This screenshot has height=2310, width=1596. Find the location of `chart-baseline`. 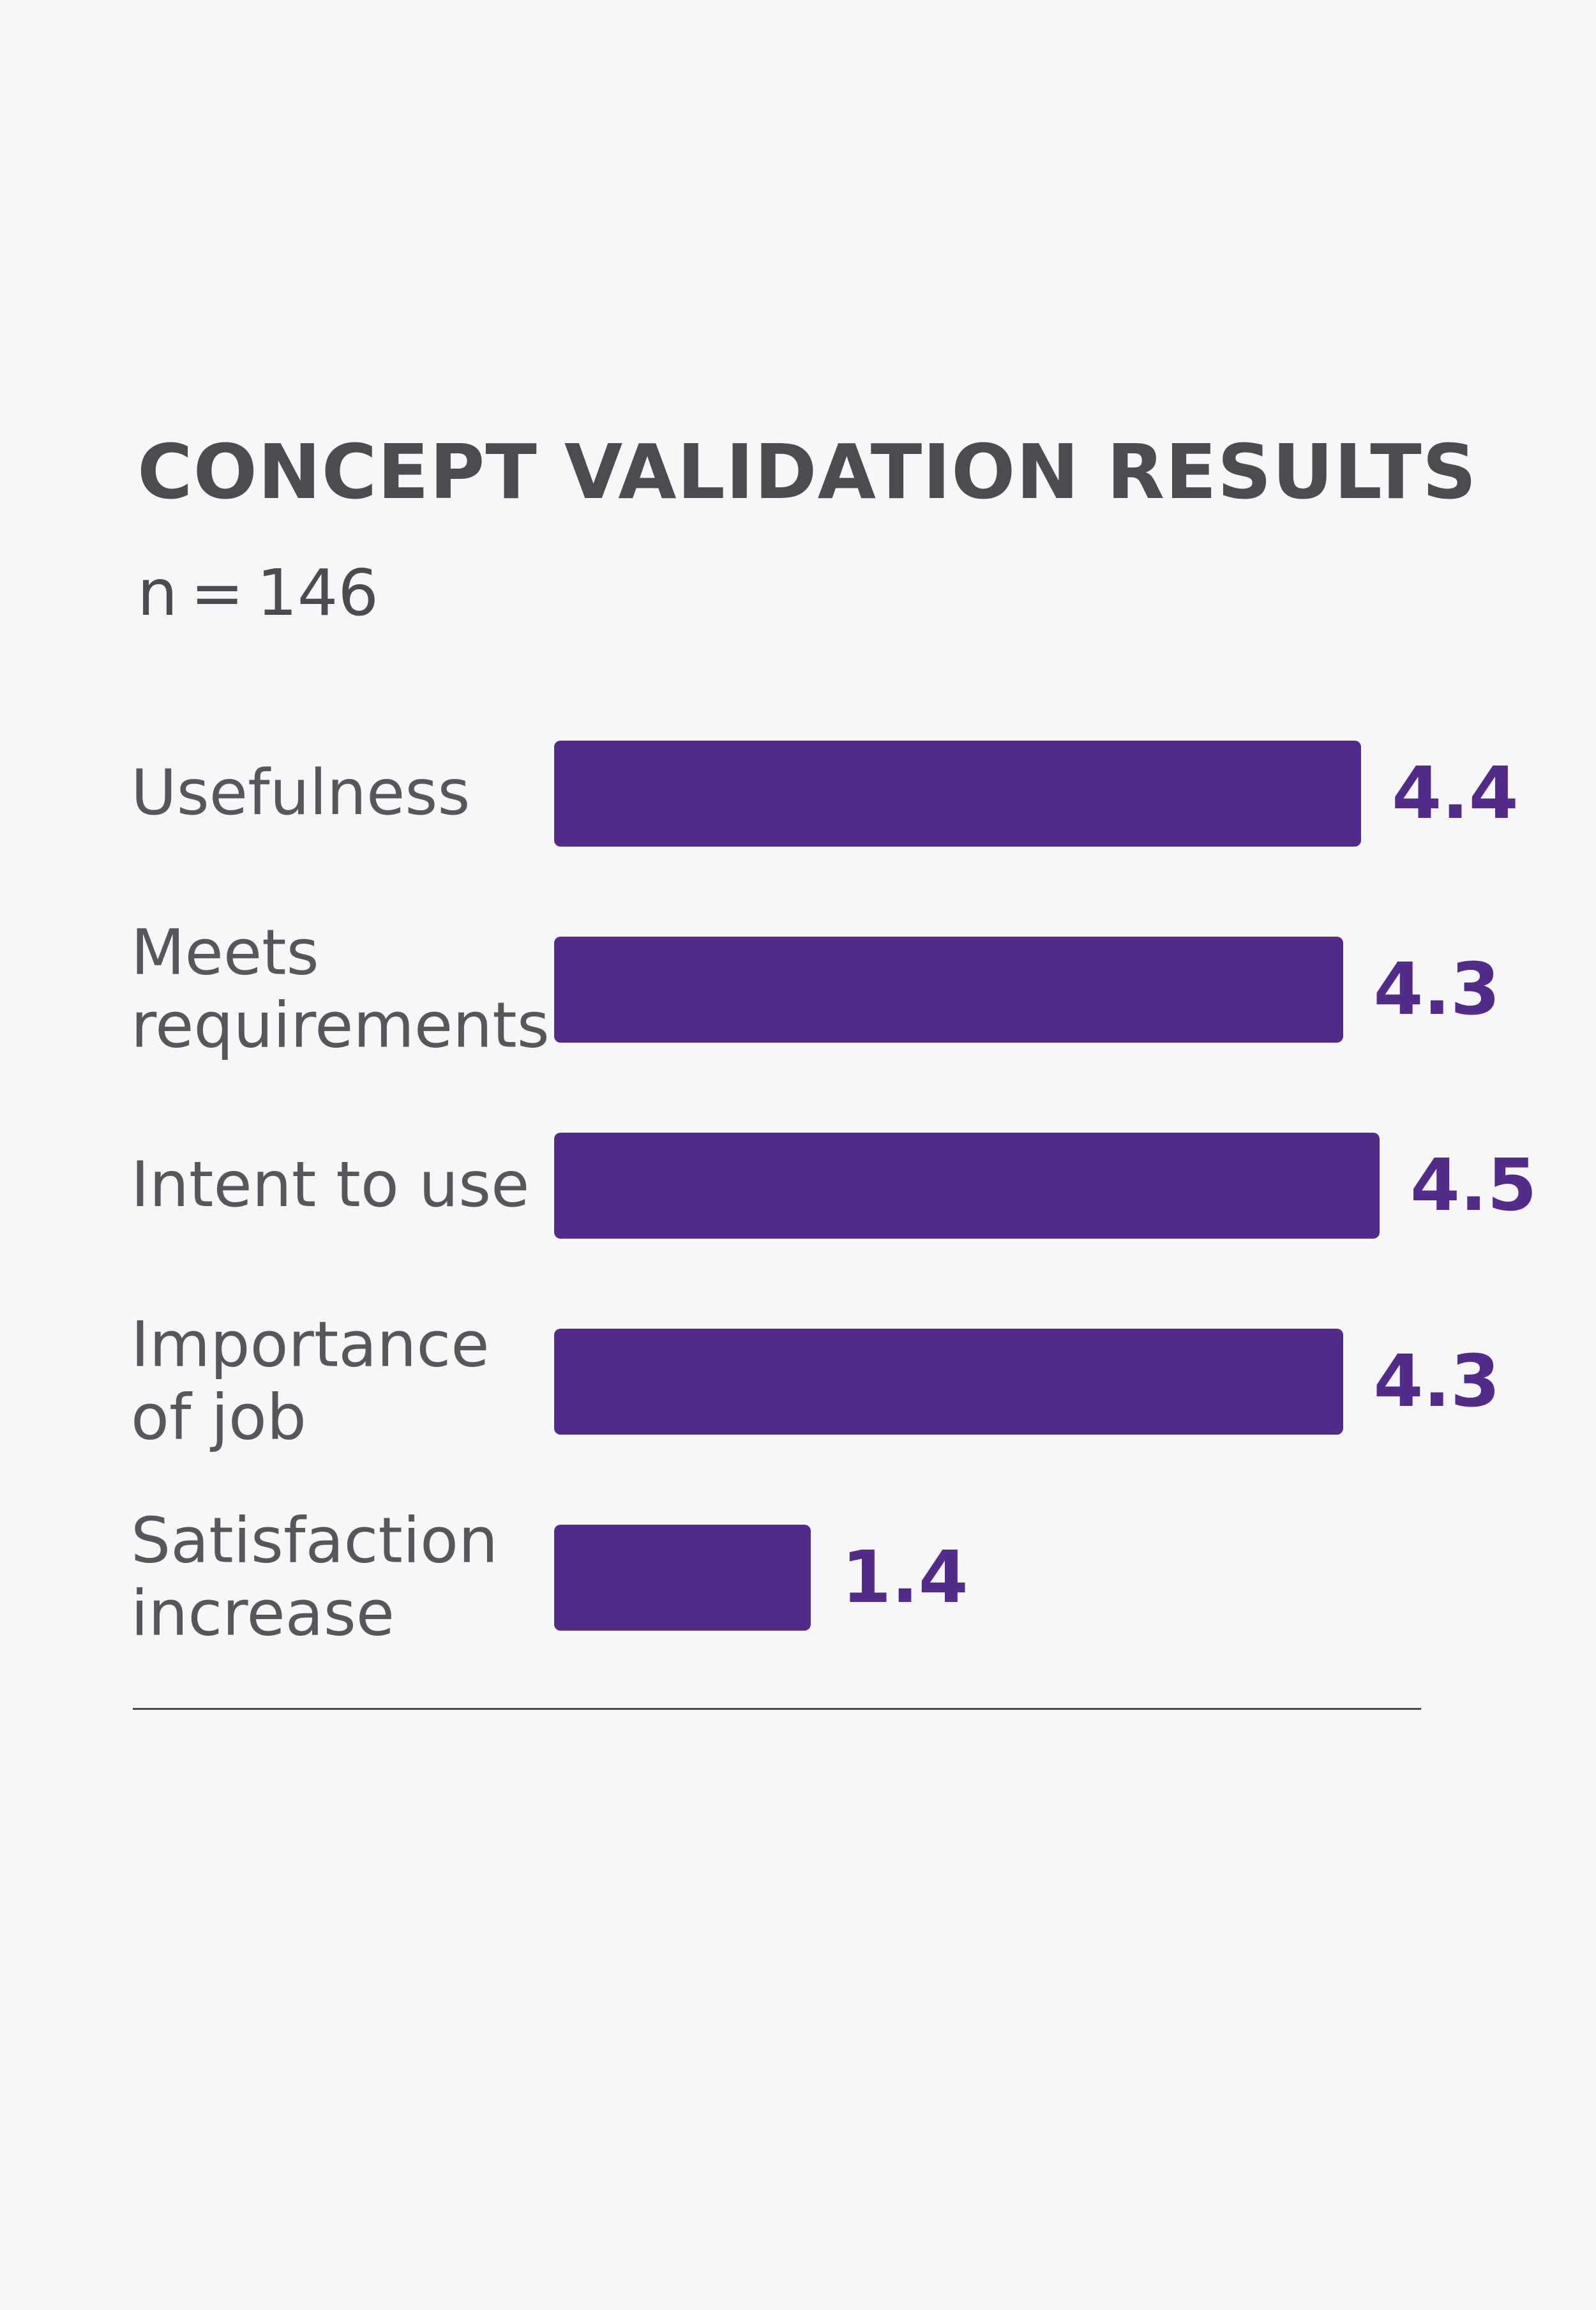

chart-baseline is located at coordinates (777, 1709).